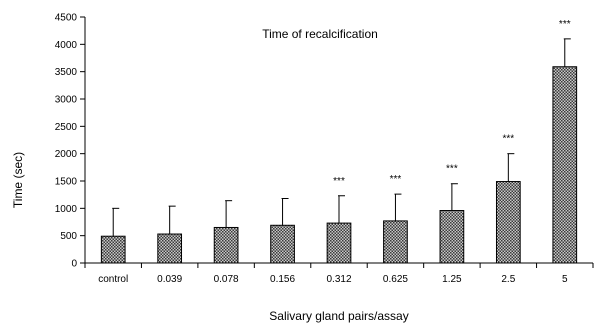 This screenshot has width=608, height=325. Describe the element at coordinates (226, 245) in the screenshot. I see `bar-0.078` at that location.